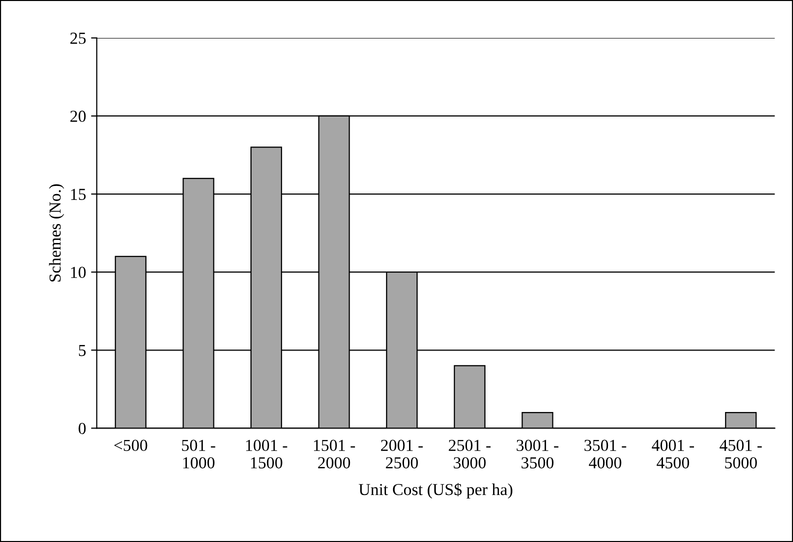 Image resolution: width=793 pixels, height=542 pixels. Describe the element at coordinates (605, 454) in the screenshot. I see `x-tick-label: 3501 - 4000` at that location.